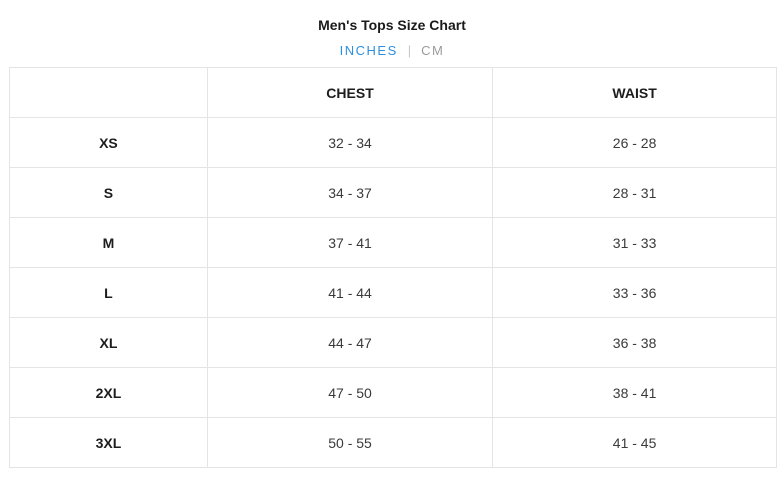  I want to click on chest-cell: 41 - 44, so click(350, 292).